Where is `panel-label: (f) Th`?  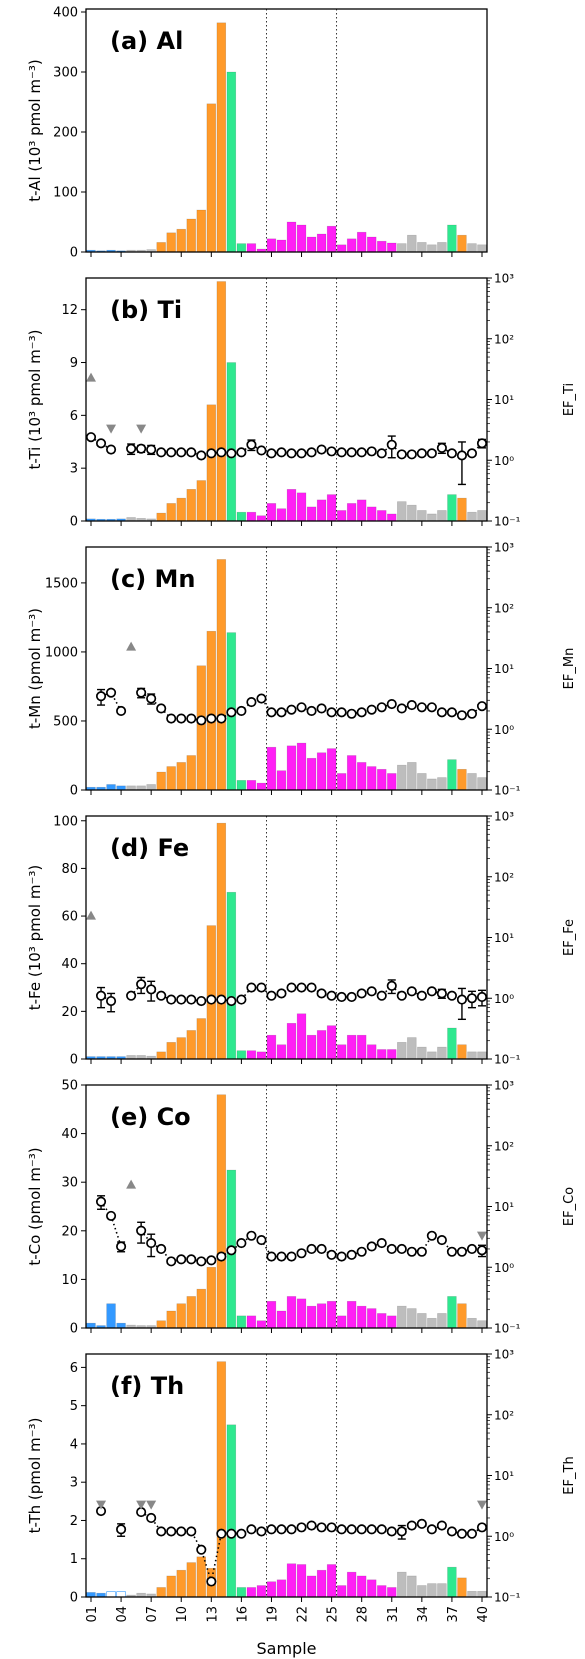 panel-label: (f) Th is located at coordinates (147, 1386).